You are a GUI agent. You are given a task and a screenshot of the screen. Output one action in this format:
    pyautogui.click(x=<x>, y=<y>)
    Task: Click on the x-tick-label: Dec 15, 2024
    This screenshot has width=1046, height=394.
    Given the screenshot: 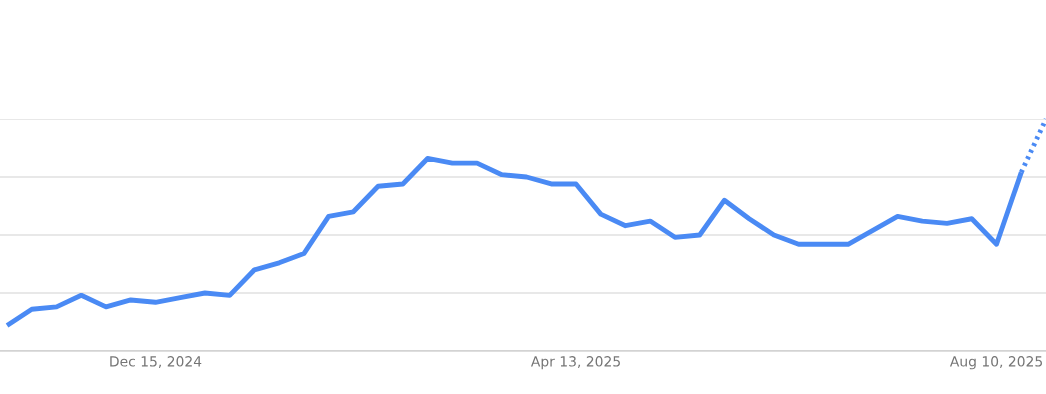 What is the action you would take?
    pyautogui.click(x=156, y=362)
    